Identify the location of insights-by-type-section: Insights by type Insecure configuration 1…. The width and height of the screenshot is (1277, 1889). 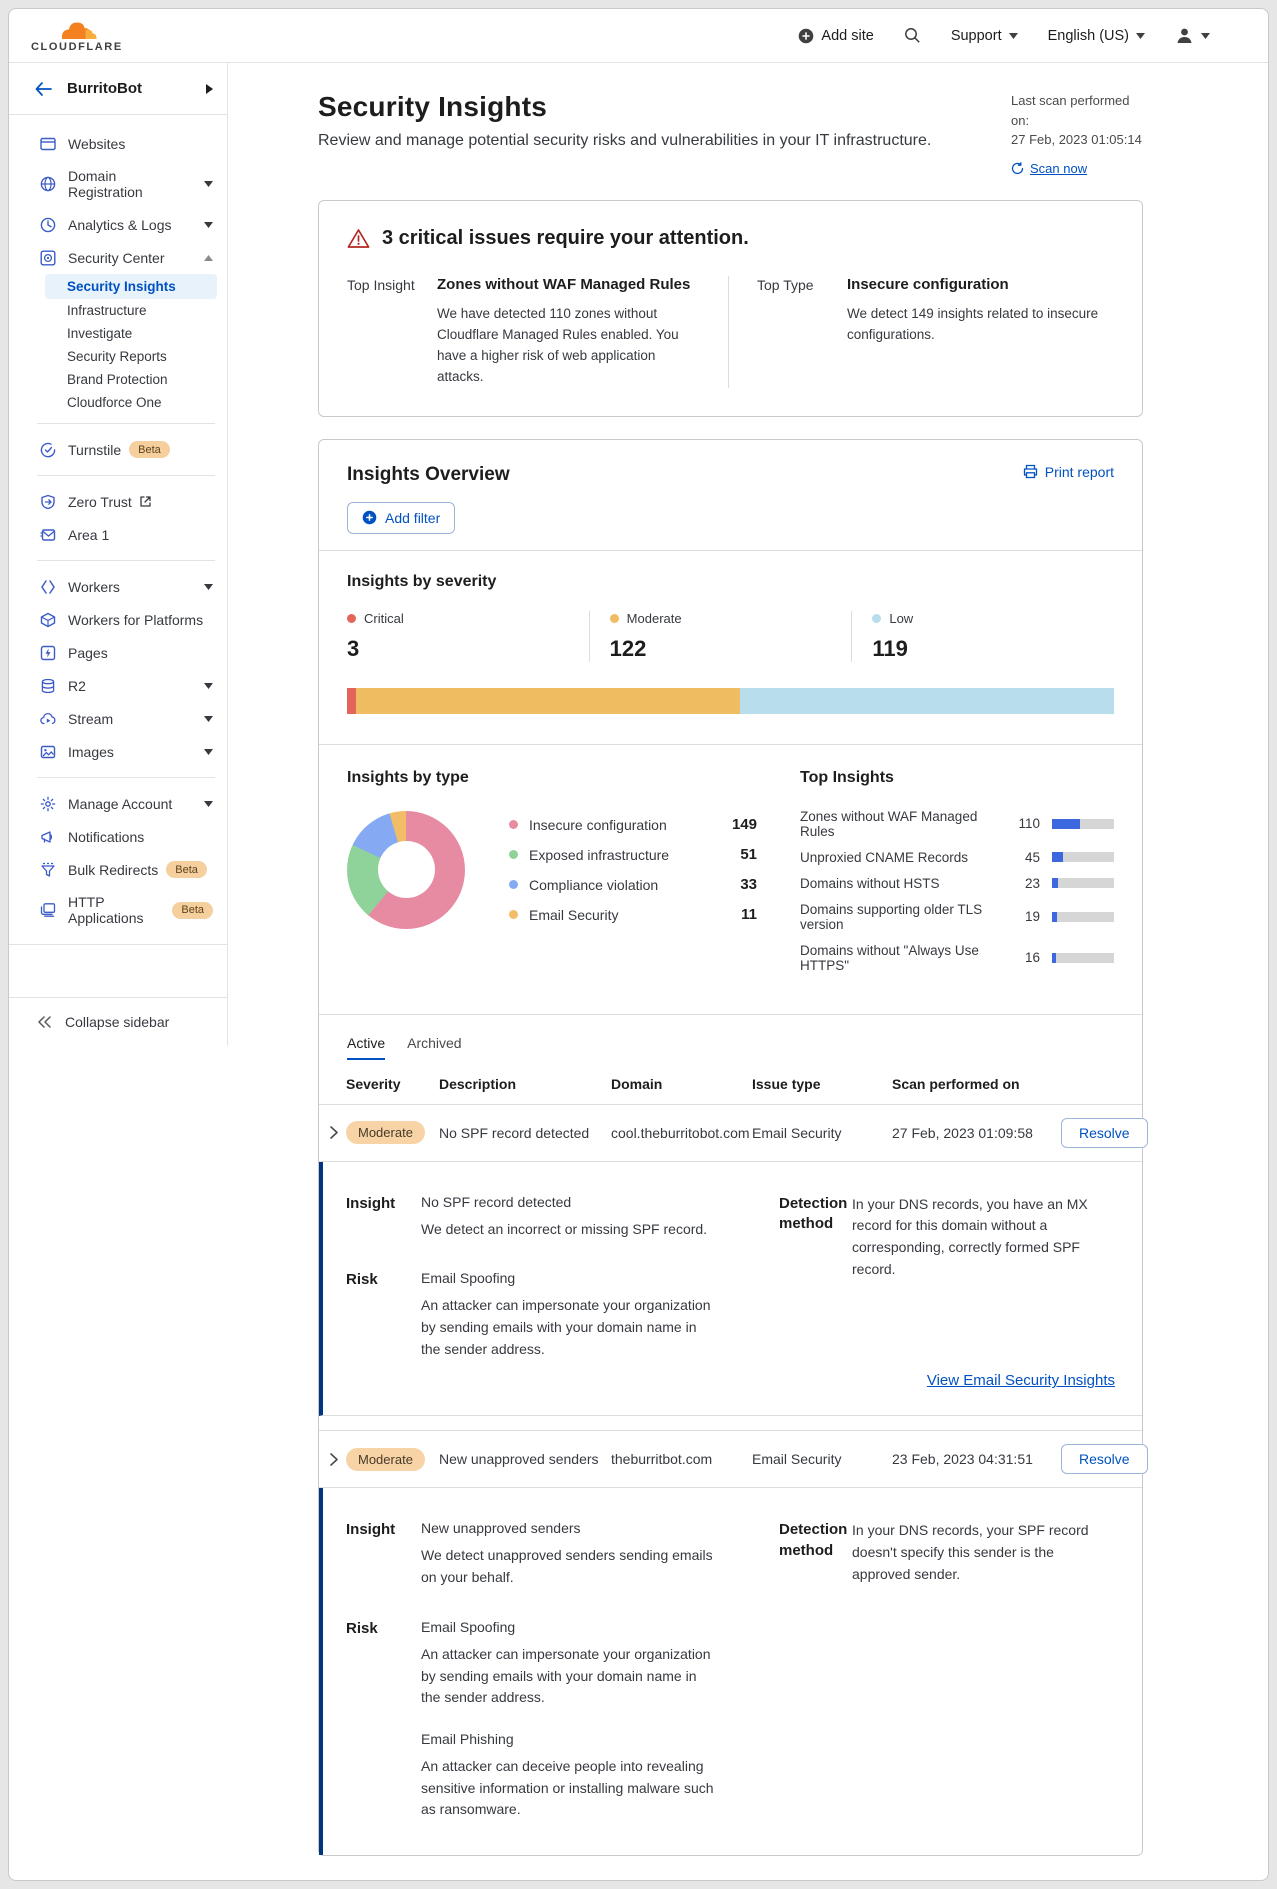
(565, 876).